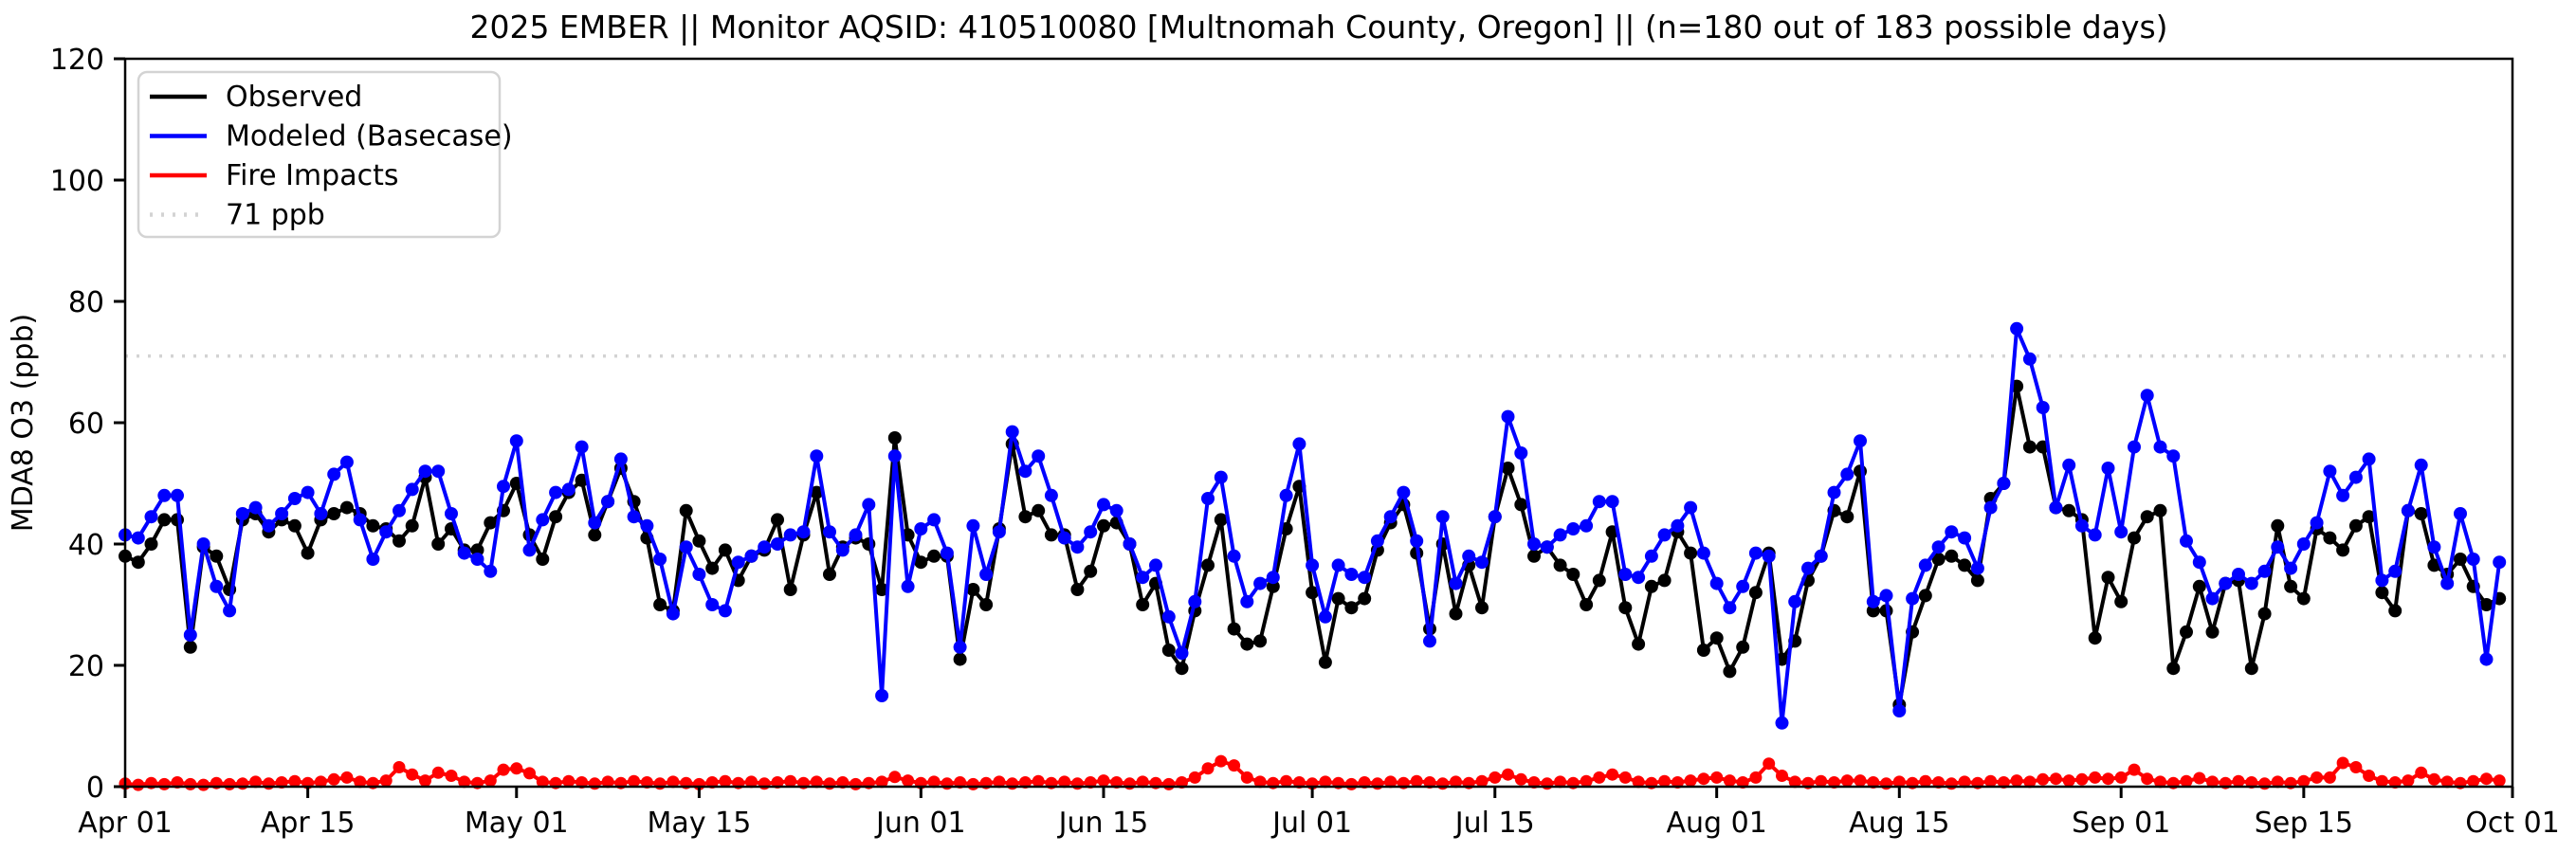 This screenshot has height=853, width=2576. I want to click on legend-item-label: 71 ppb, so click(275, 215).